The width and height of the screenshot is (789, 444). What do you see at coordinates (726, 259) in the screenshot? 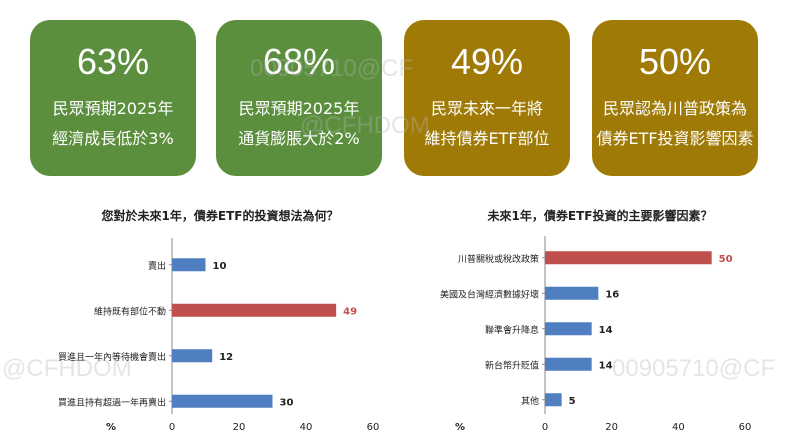
I see `data-label: 50` at bounding box center [726, 259].